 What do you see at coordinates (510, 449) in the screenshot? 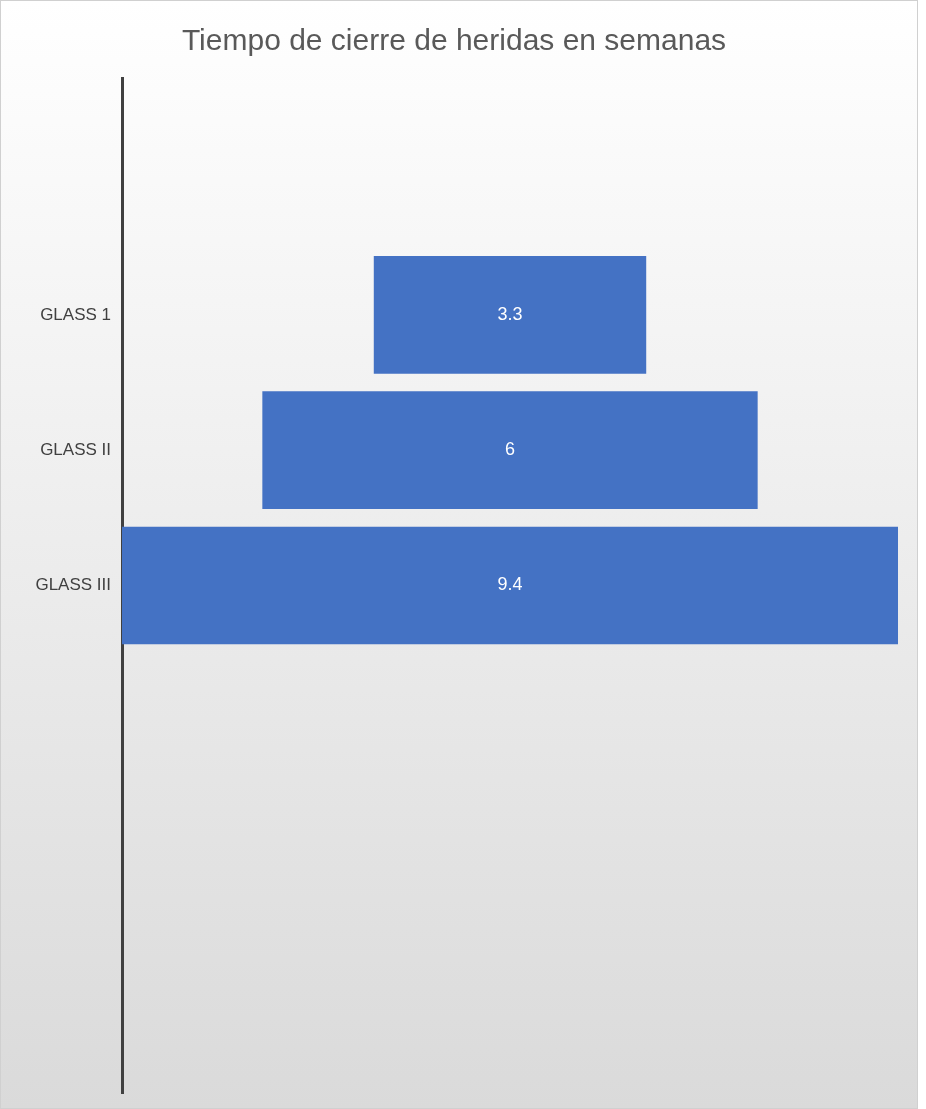
I see `data-label: 6` at bounding box center [510, 449].